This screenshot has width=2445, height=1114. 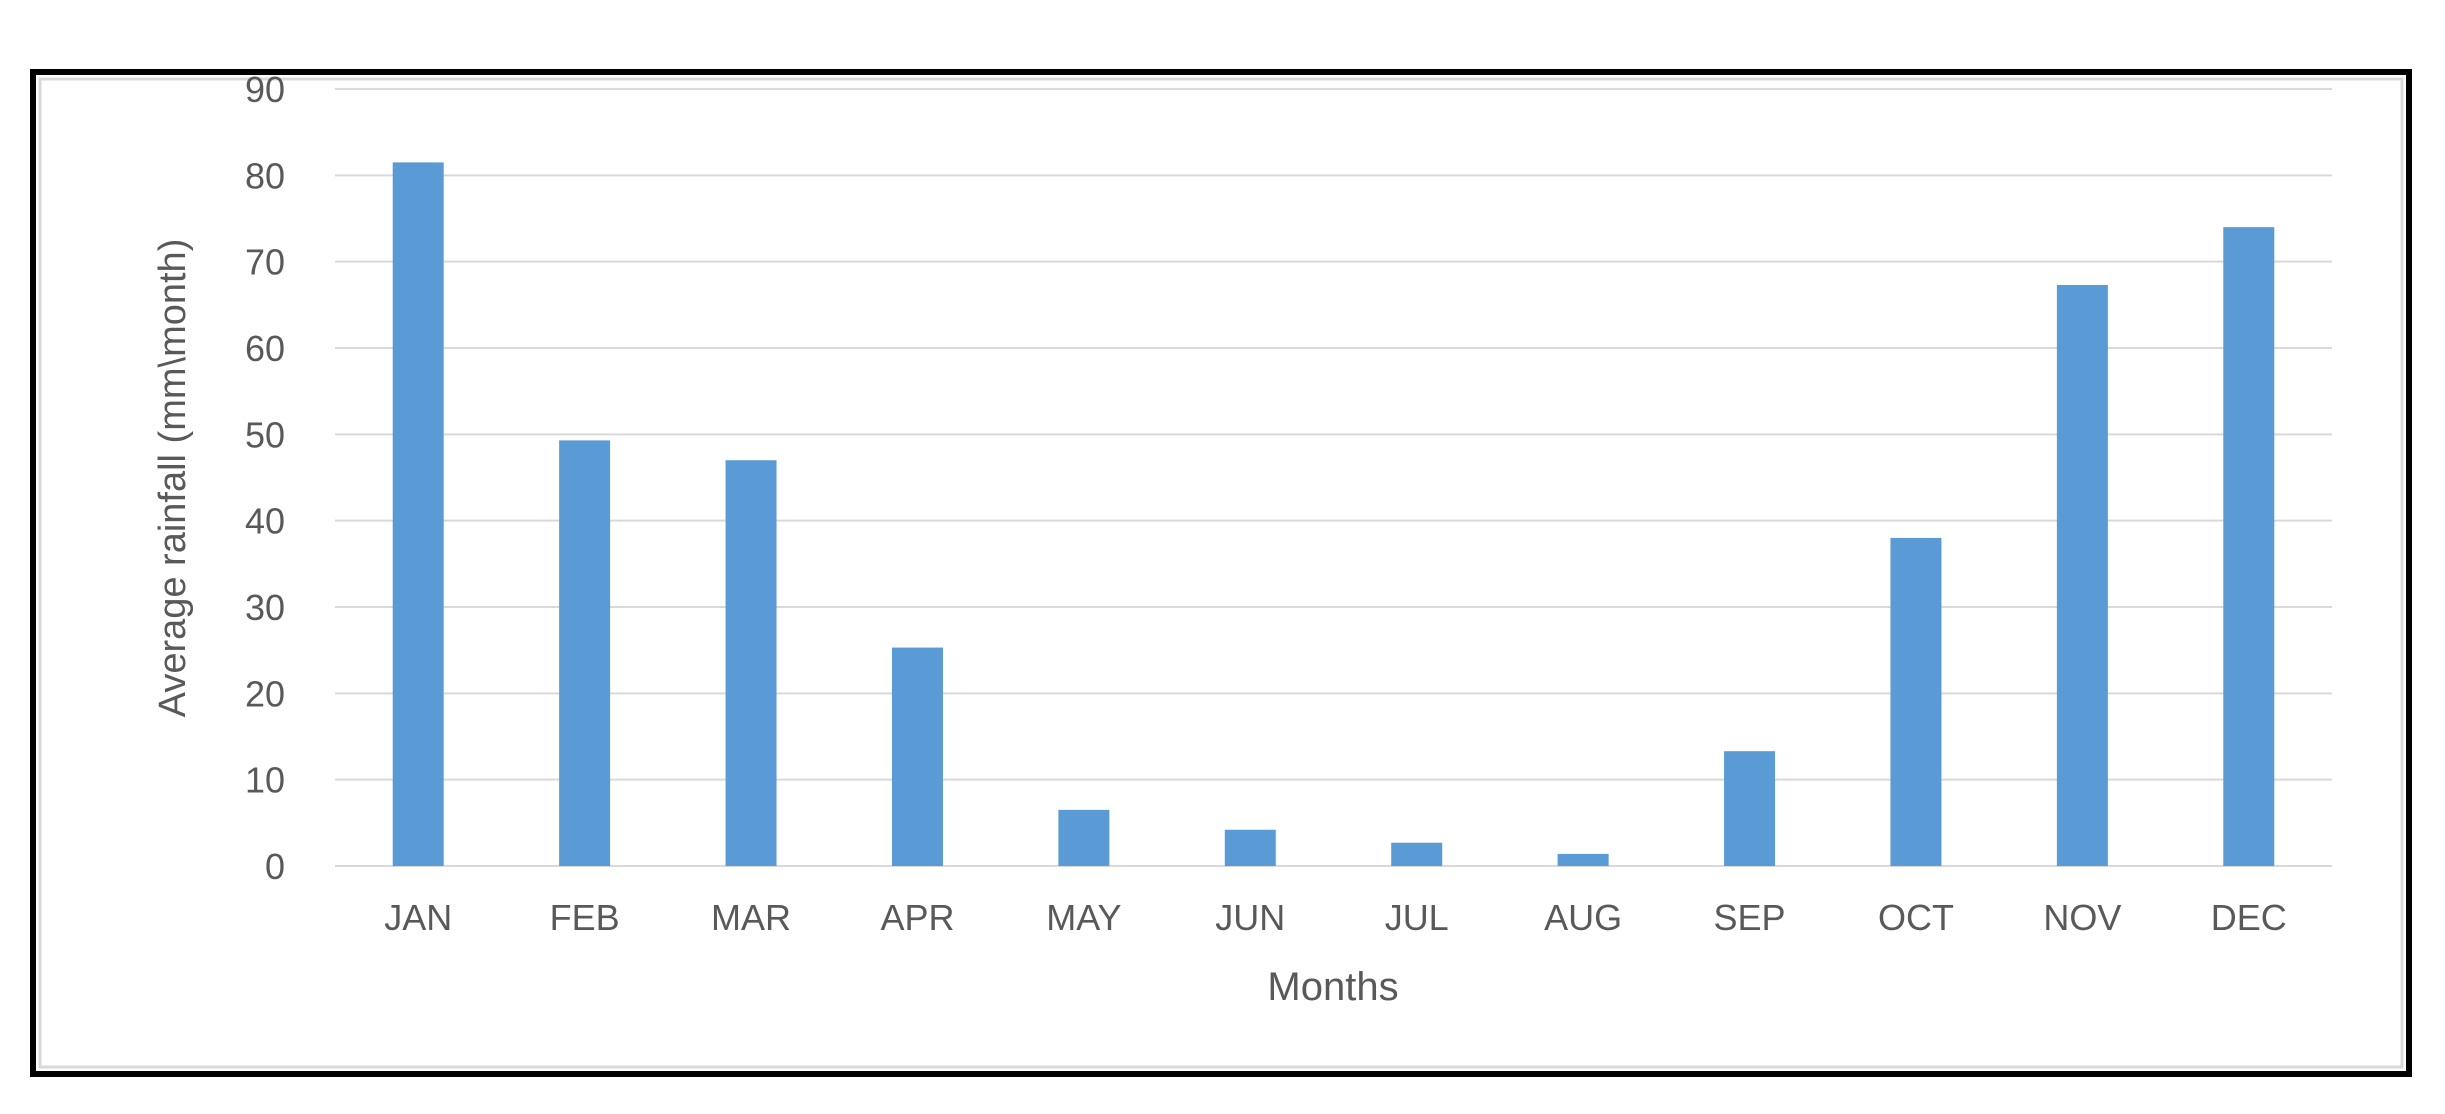 I want to click on x-tick-label: APR, so click(x=917, y=917).